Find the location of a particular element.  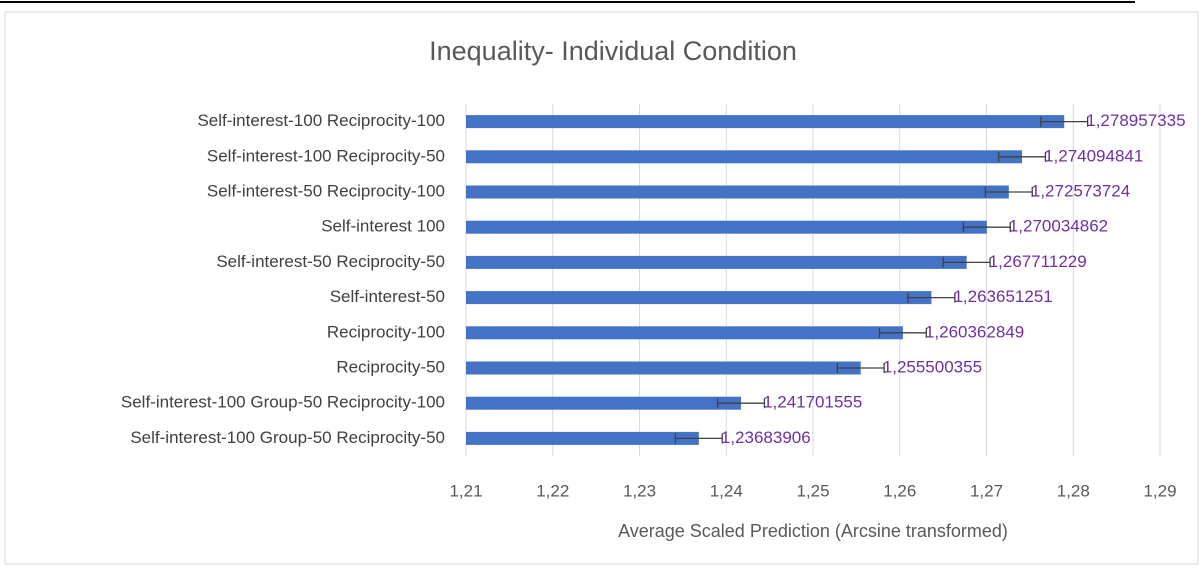

data-label: 1,274094841 is located at coordinates (1093, 155).